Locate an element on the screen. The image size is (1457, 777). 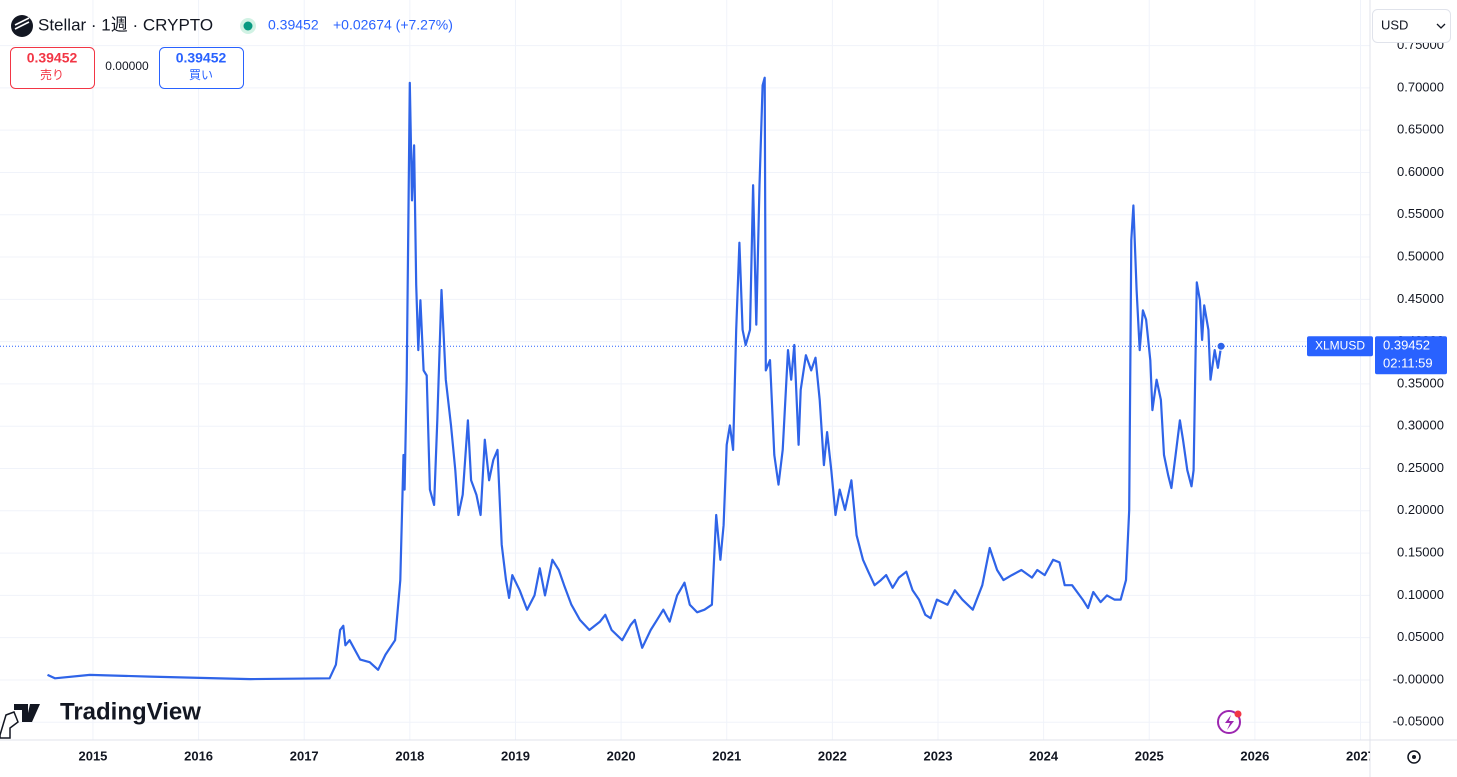
x-tick-label: 2026 is located at coordinates (1254, 755).